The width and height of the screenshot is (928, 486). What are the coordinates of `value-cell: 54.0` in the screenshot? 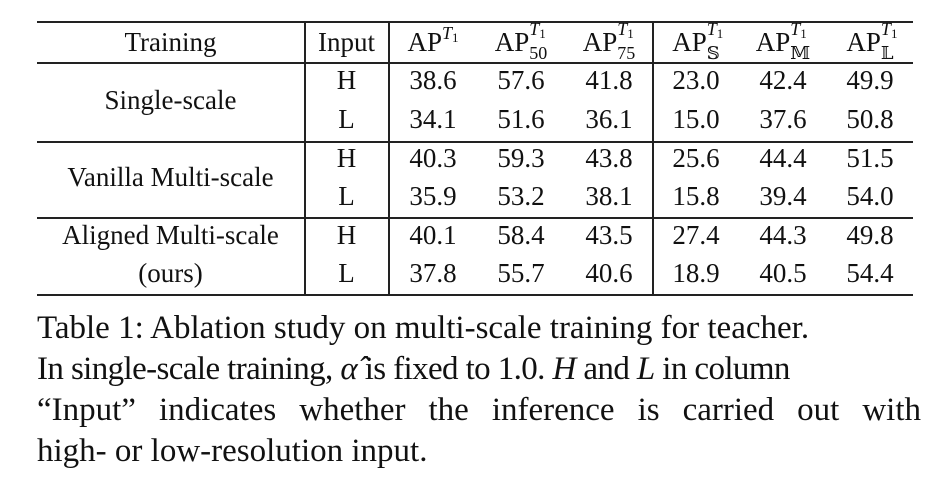 It's located at (870, 196).